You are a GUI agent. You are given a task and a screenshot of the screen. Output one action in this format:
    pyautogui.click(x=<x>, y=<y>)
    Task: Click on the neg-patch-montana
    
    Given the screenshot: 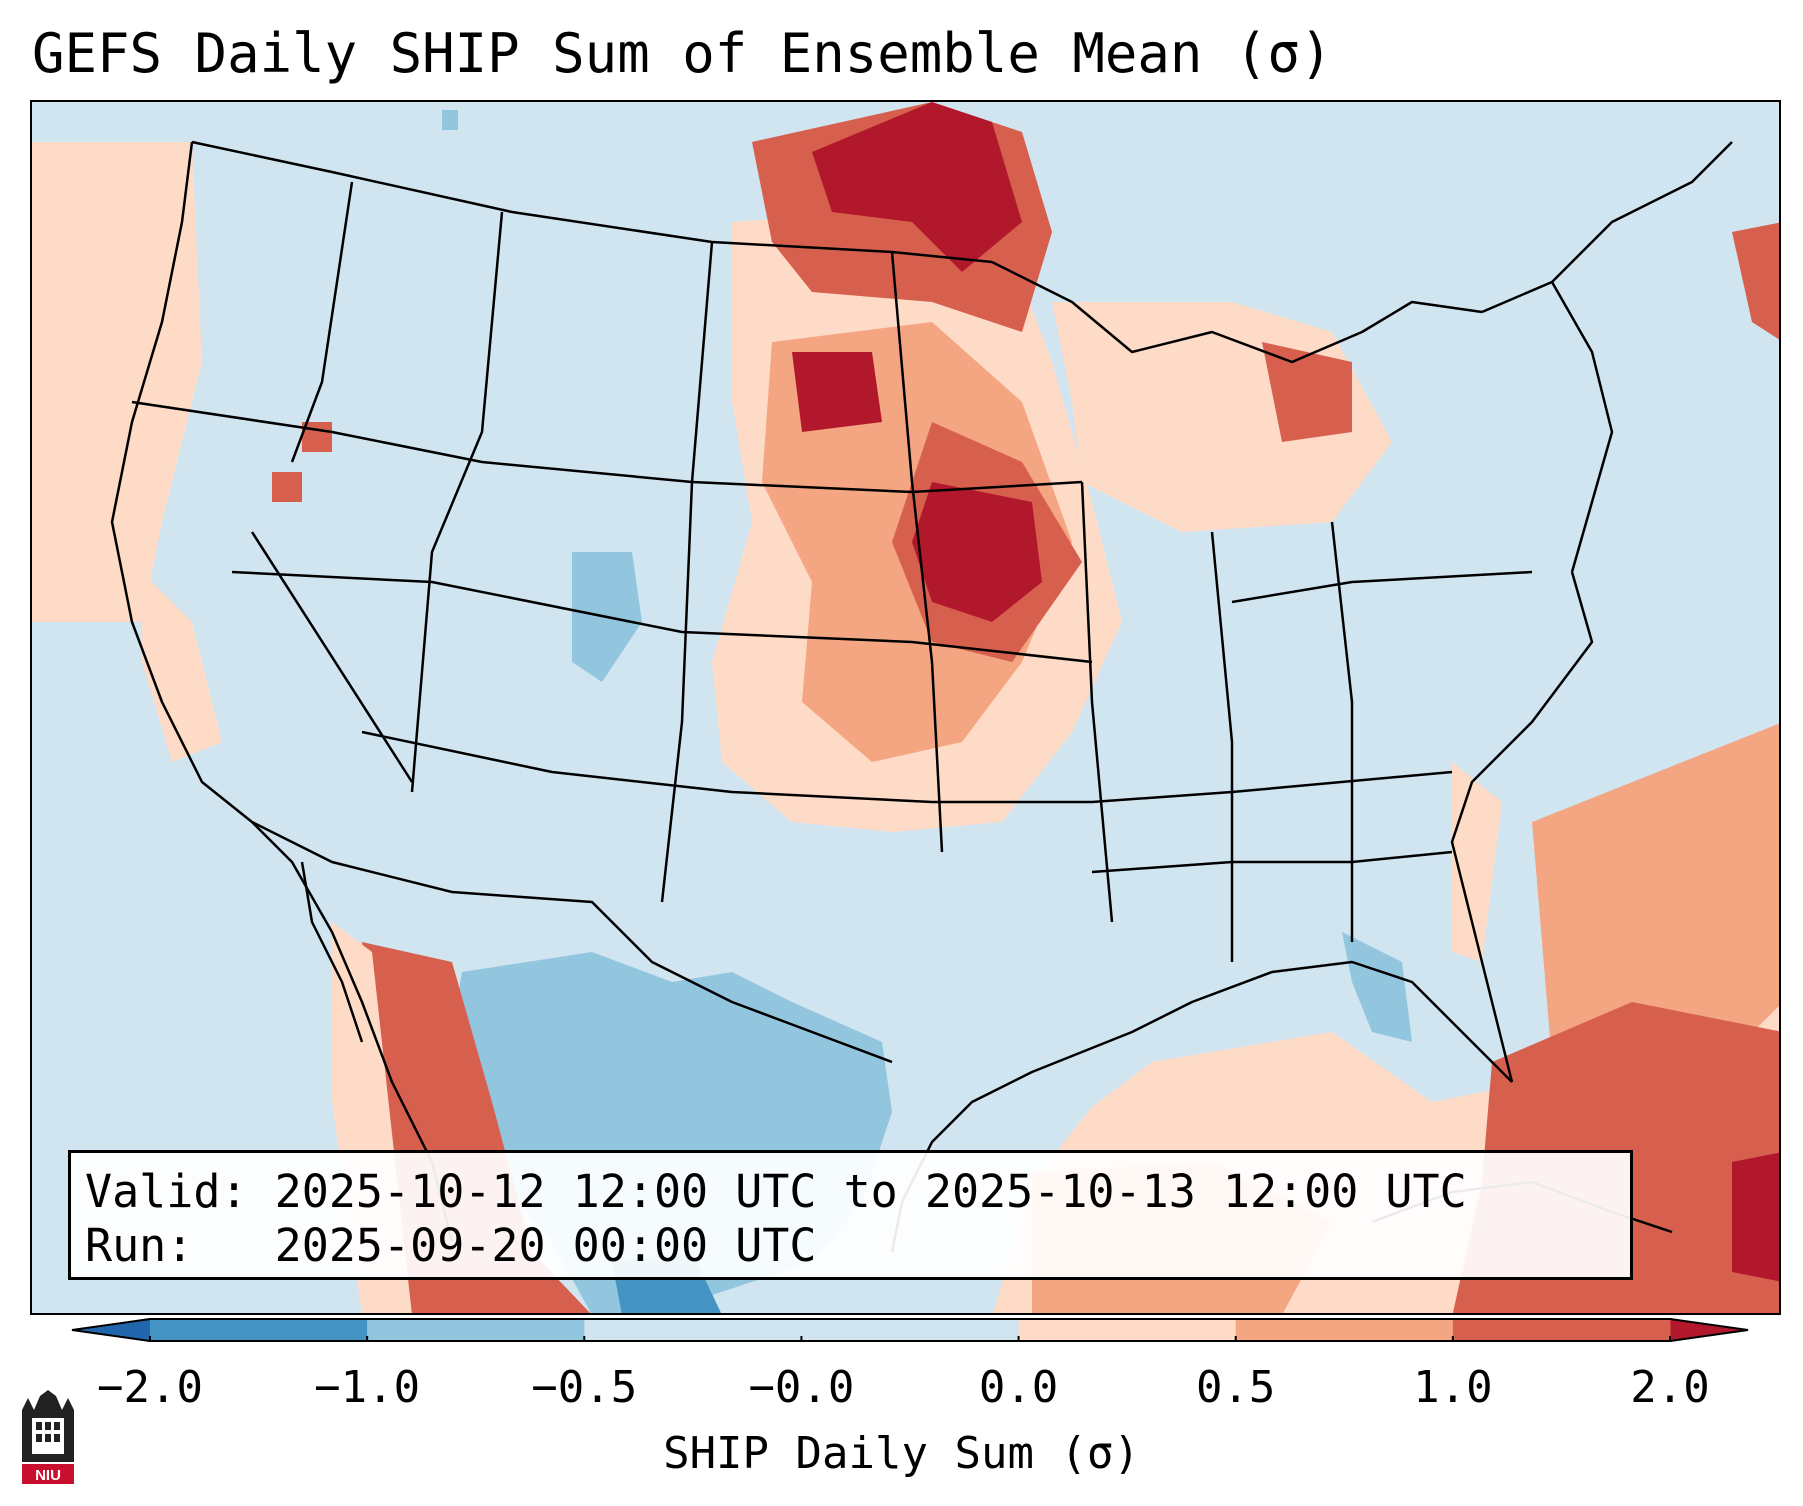 What is the action you would take?
    pyautogui.click(x=450, y=120)
    